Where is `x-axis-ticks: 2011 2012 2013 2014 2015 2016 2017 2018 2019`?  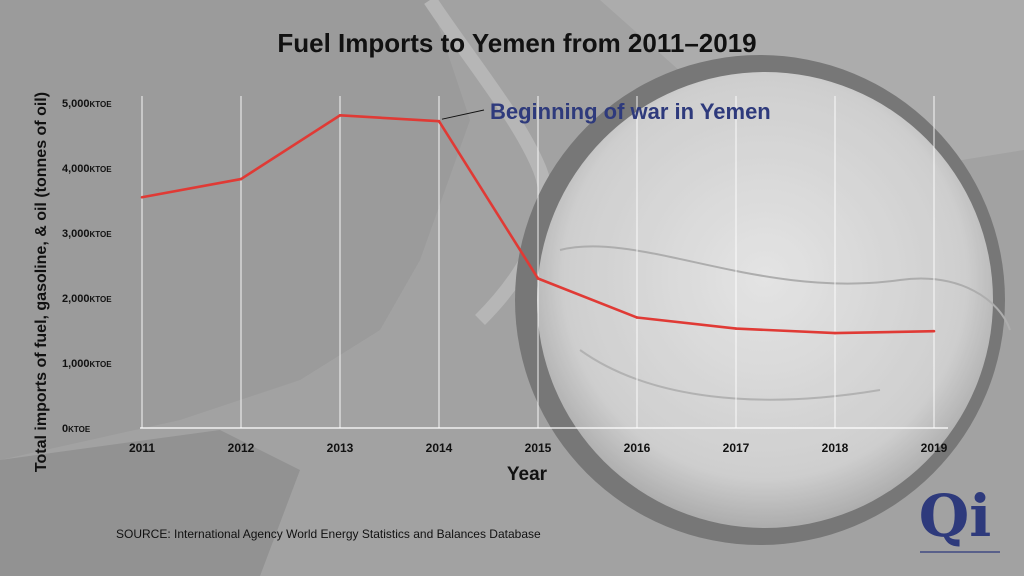 x-axis-ticks: 2011 2012 2013 2014 2015 2016 2017 2018 2019 is located at coordinates (538, 448).